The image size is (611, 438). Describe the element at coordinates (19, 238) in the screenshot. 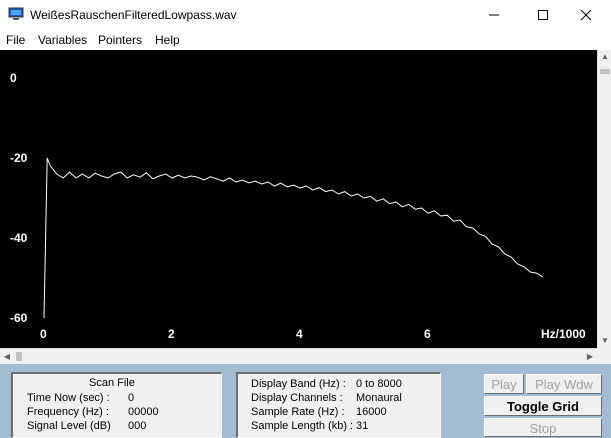

I see `y-tick-label: -40` at that location.